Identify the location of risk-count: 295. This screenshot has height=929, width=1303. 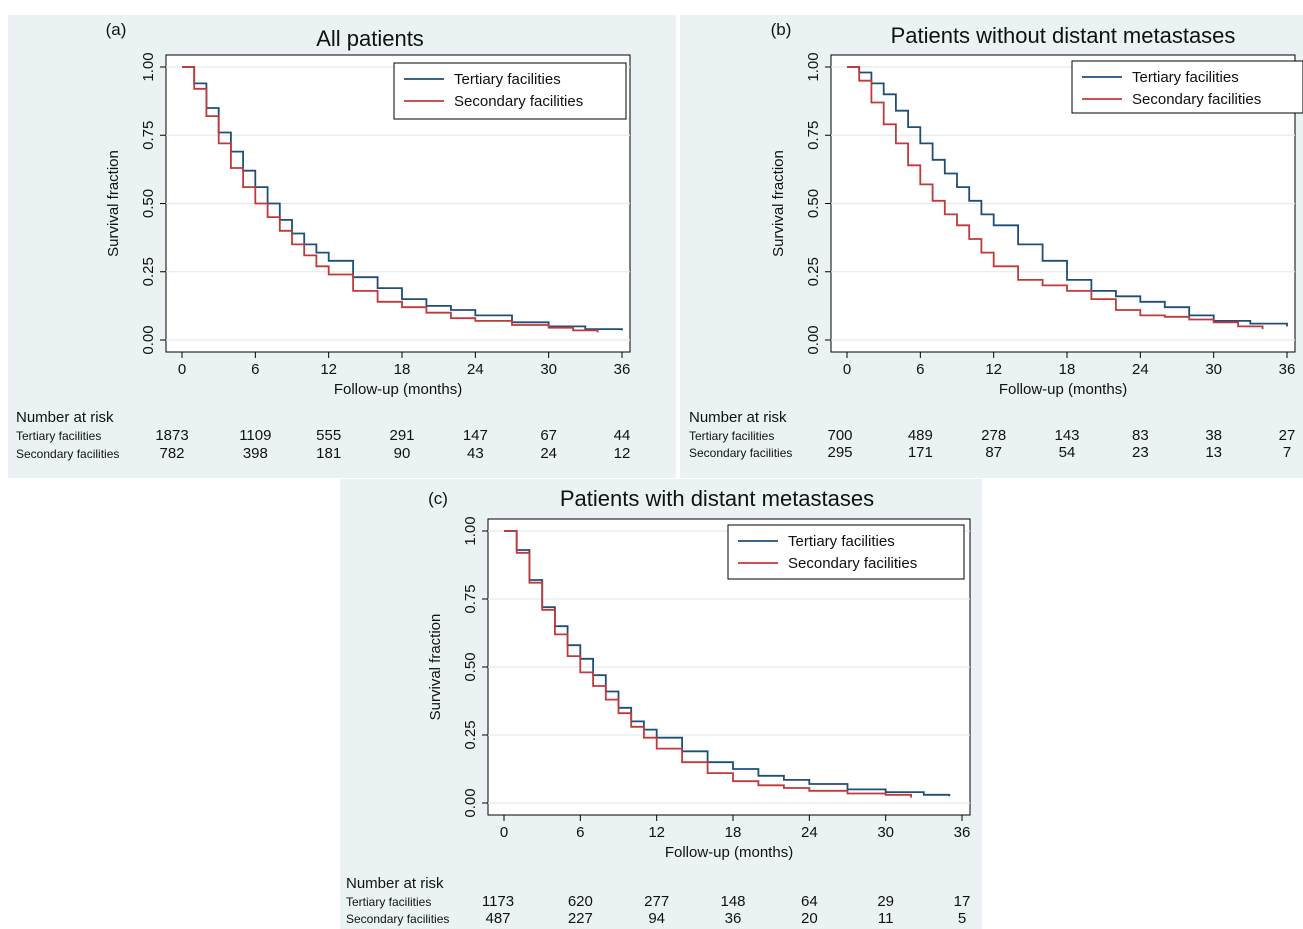
(839, 452).